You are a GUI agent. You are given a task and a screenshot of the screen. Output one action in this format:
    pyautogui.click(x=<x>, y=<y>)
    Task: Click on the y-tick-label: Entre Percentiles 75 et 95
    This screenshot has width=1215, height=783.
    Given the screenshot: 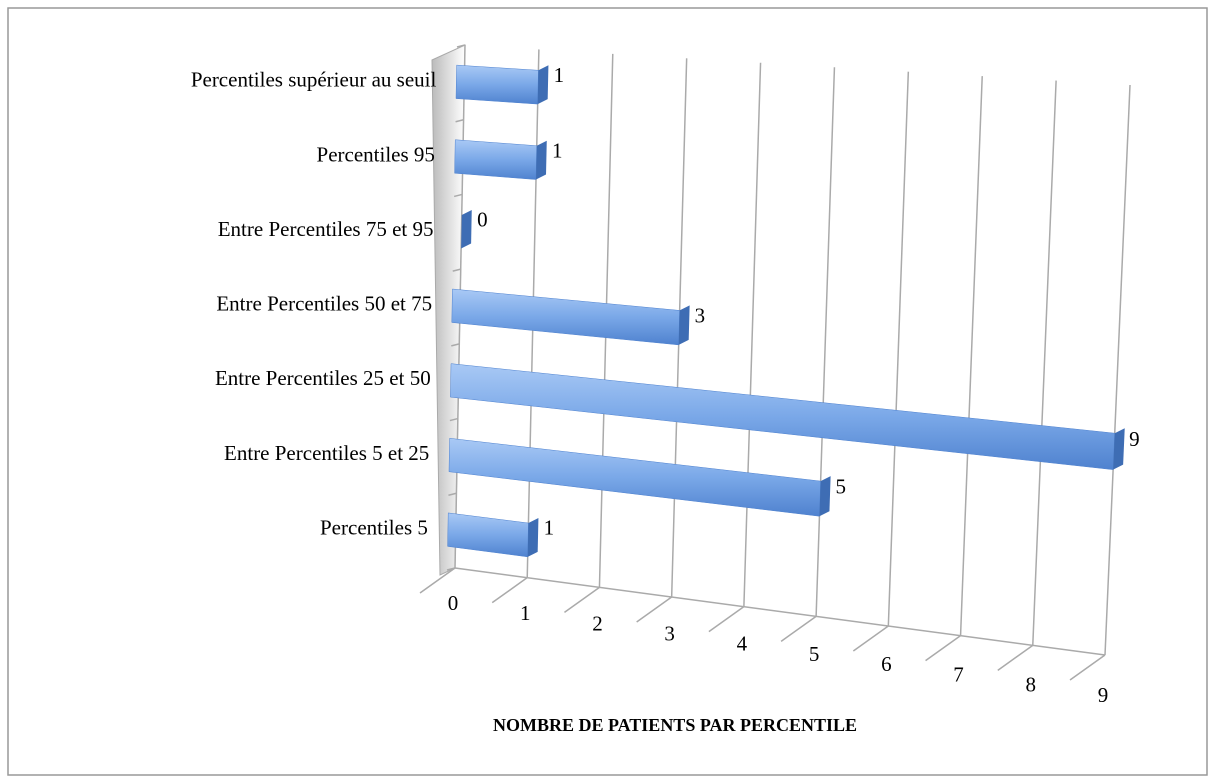 What is the action you would take?
    pyautogui.click(x=326, y=229)
    